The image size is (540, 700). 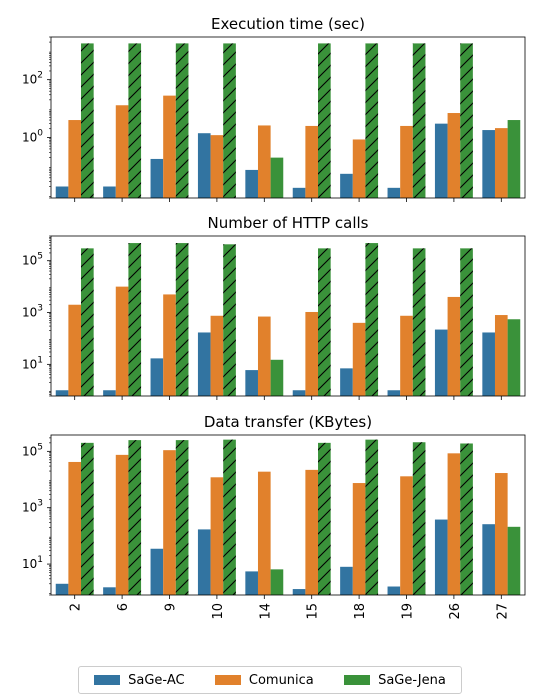 I want to click on x-tick-label-15: 15, so click(x=313, y=611).